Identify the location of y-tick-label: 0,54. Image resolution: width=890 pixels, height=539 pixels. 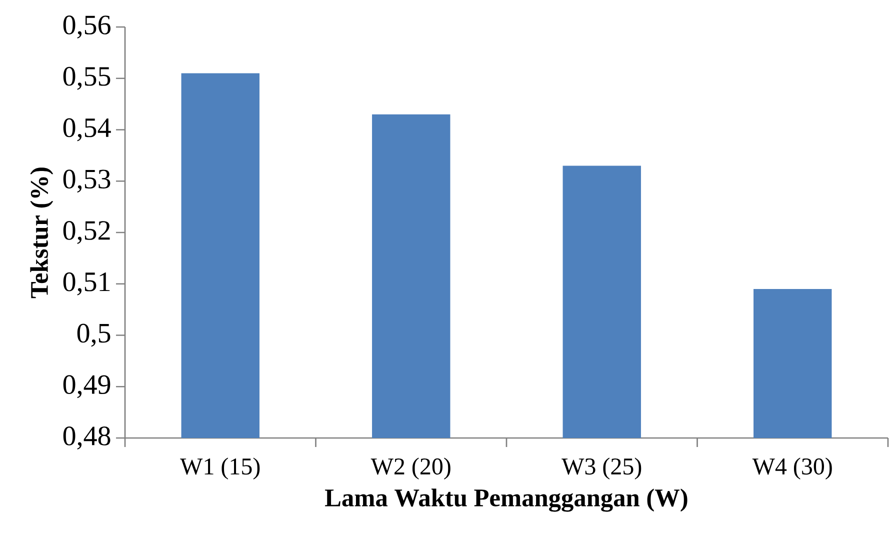
(87, 130).